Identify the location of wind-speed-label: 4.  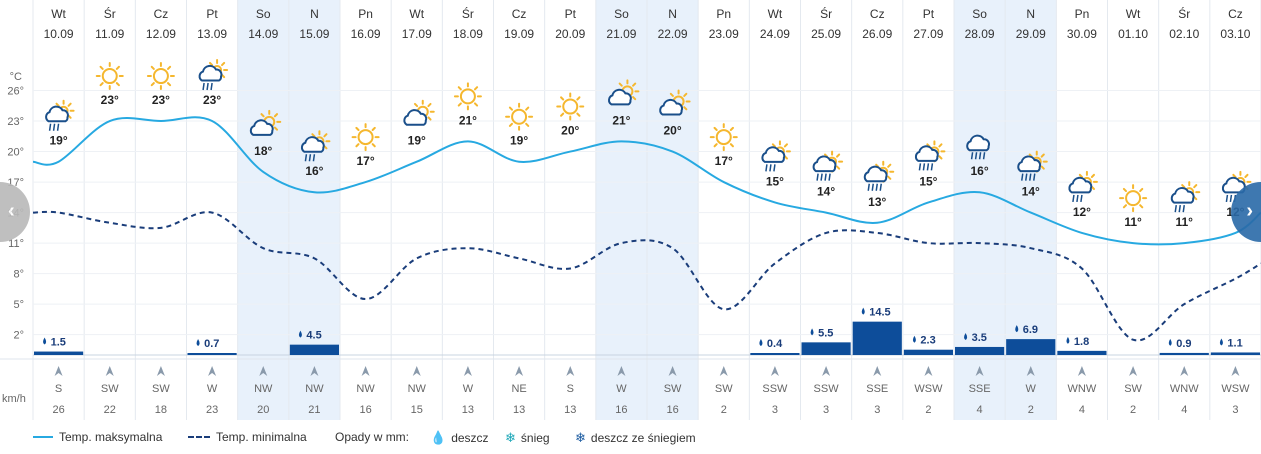
(1082, 410).